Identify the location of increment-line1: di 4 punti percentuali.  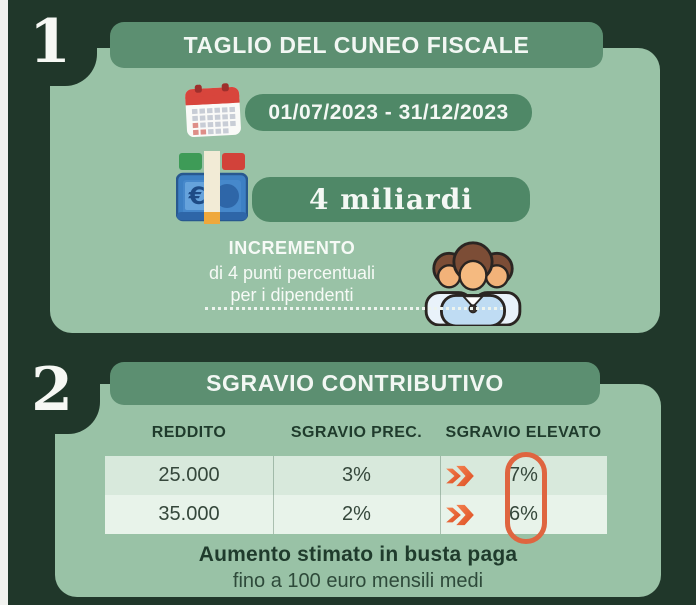
(292, 273).